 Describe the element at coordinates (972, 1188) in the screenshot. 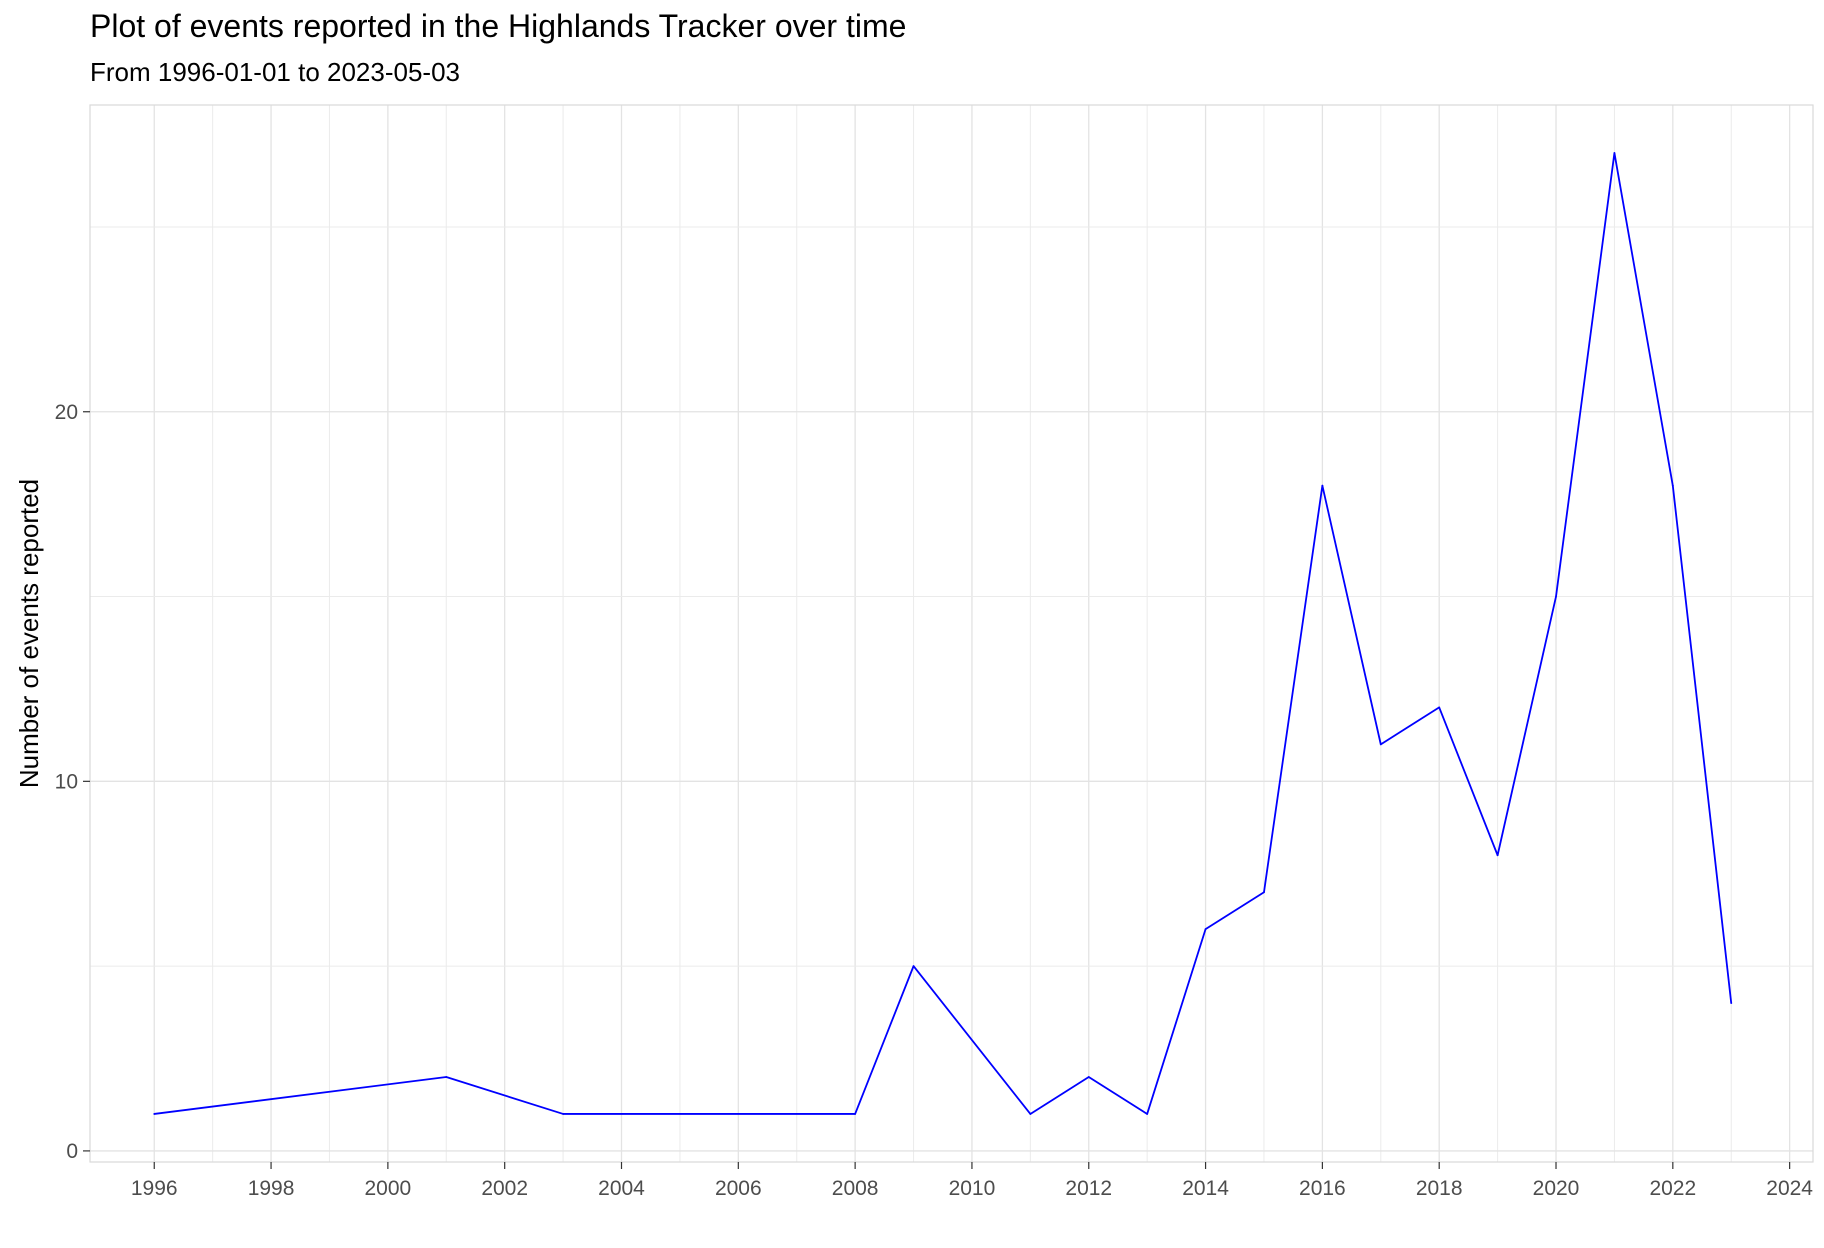

I see `x-tick-label: 2010` at that location.